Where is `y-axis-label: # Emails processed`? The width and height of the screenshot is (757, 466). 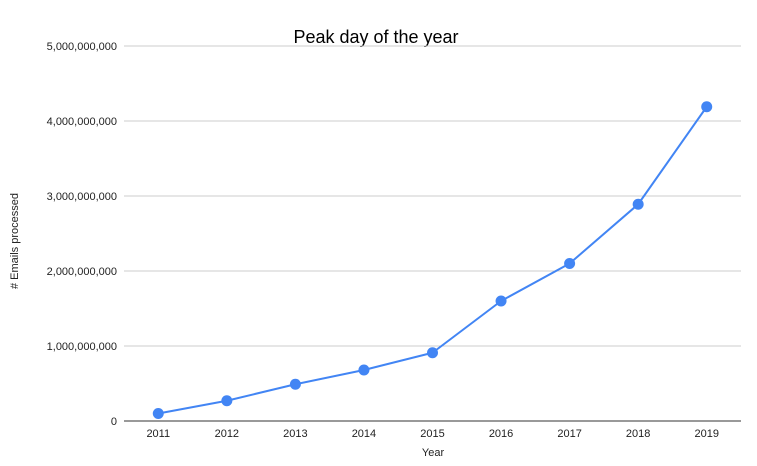
y-axis-label: # Emails processed is located at coordinates (15, 241).